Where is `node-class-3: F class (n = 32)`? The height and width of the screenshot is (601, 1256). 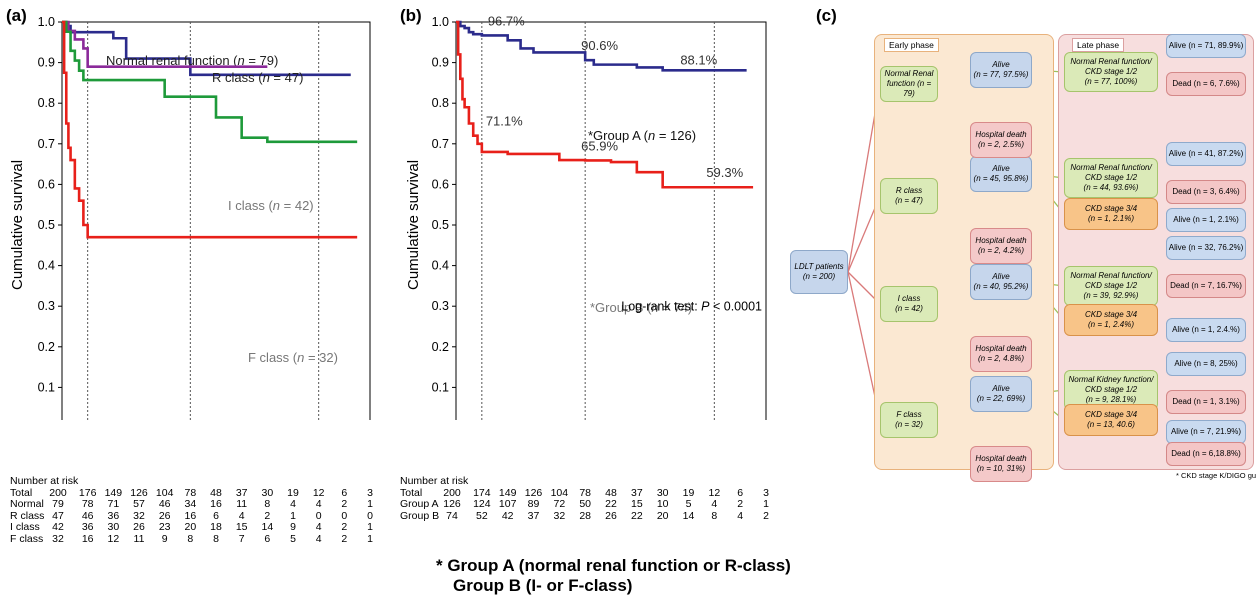
node-class-3: F class (n = 32) is located at coordinates (909, 420).